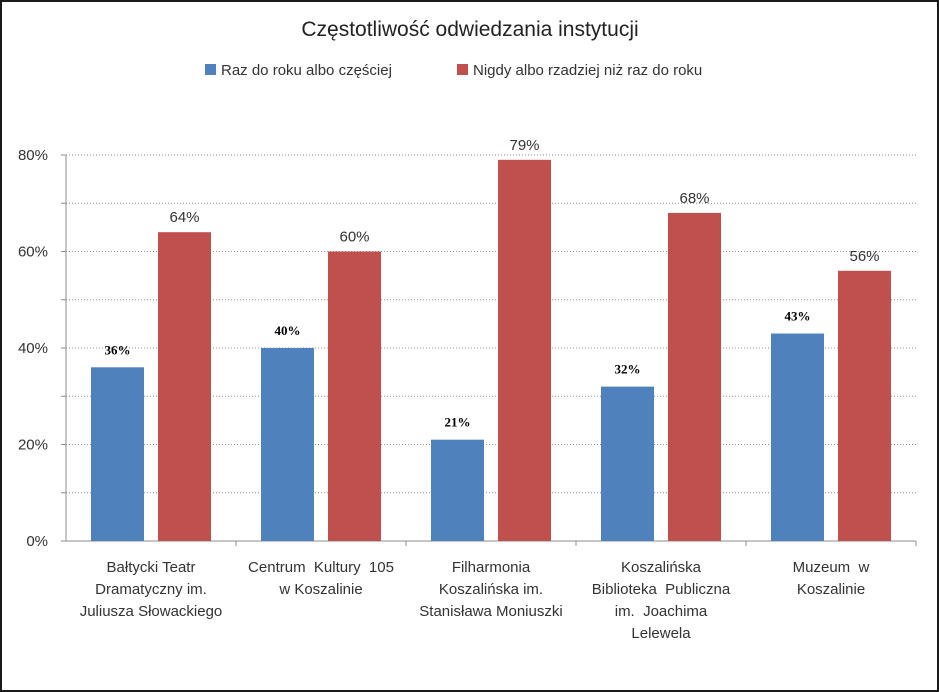 This screenshot has width=939, height=692. Describe the element at coordinates (864, 256) in the screenshot. I see `data-label-series-2: 56%` at that location.